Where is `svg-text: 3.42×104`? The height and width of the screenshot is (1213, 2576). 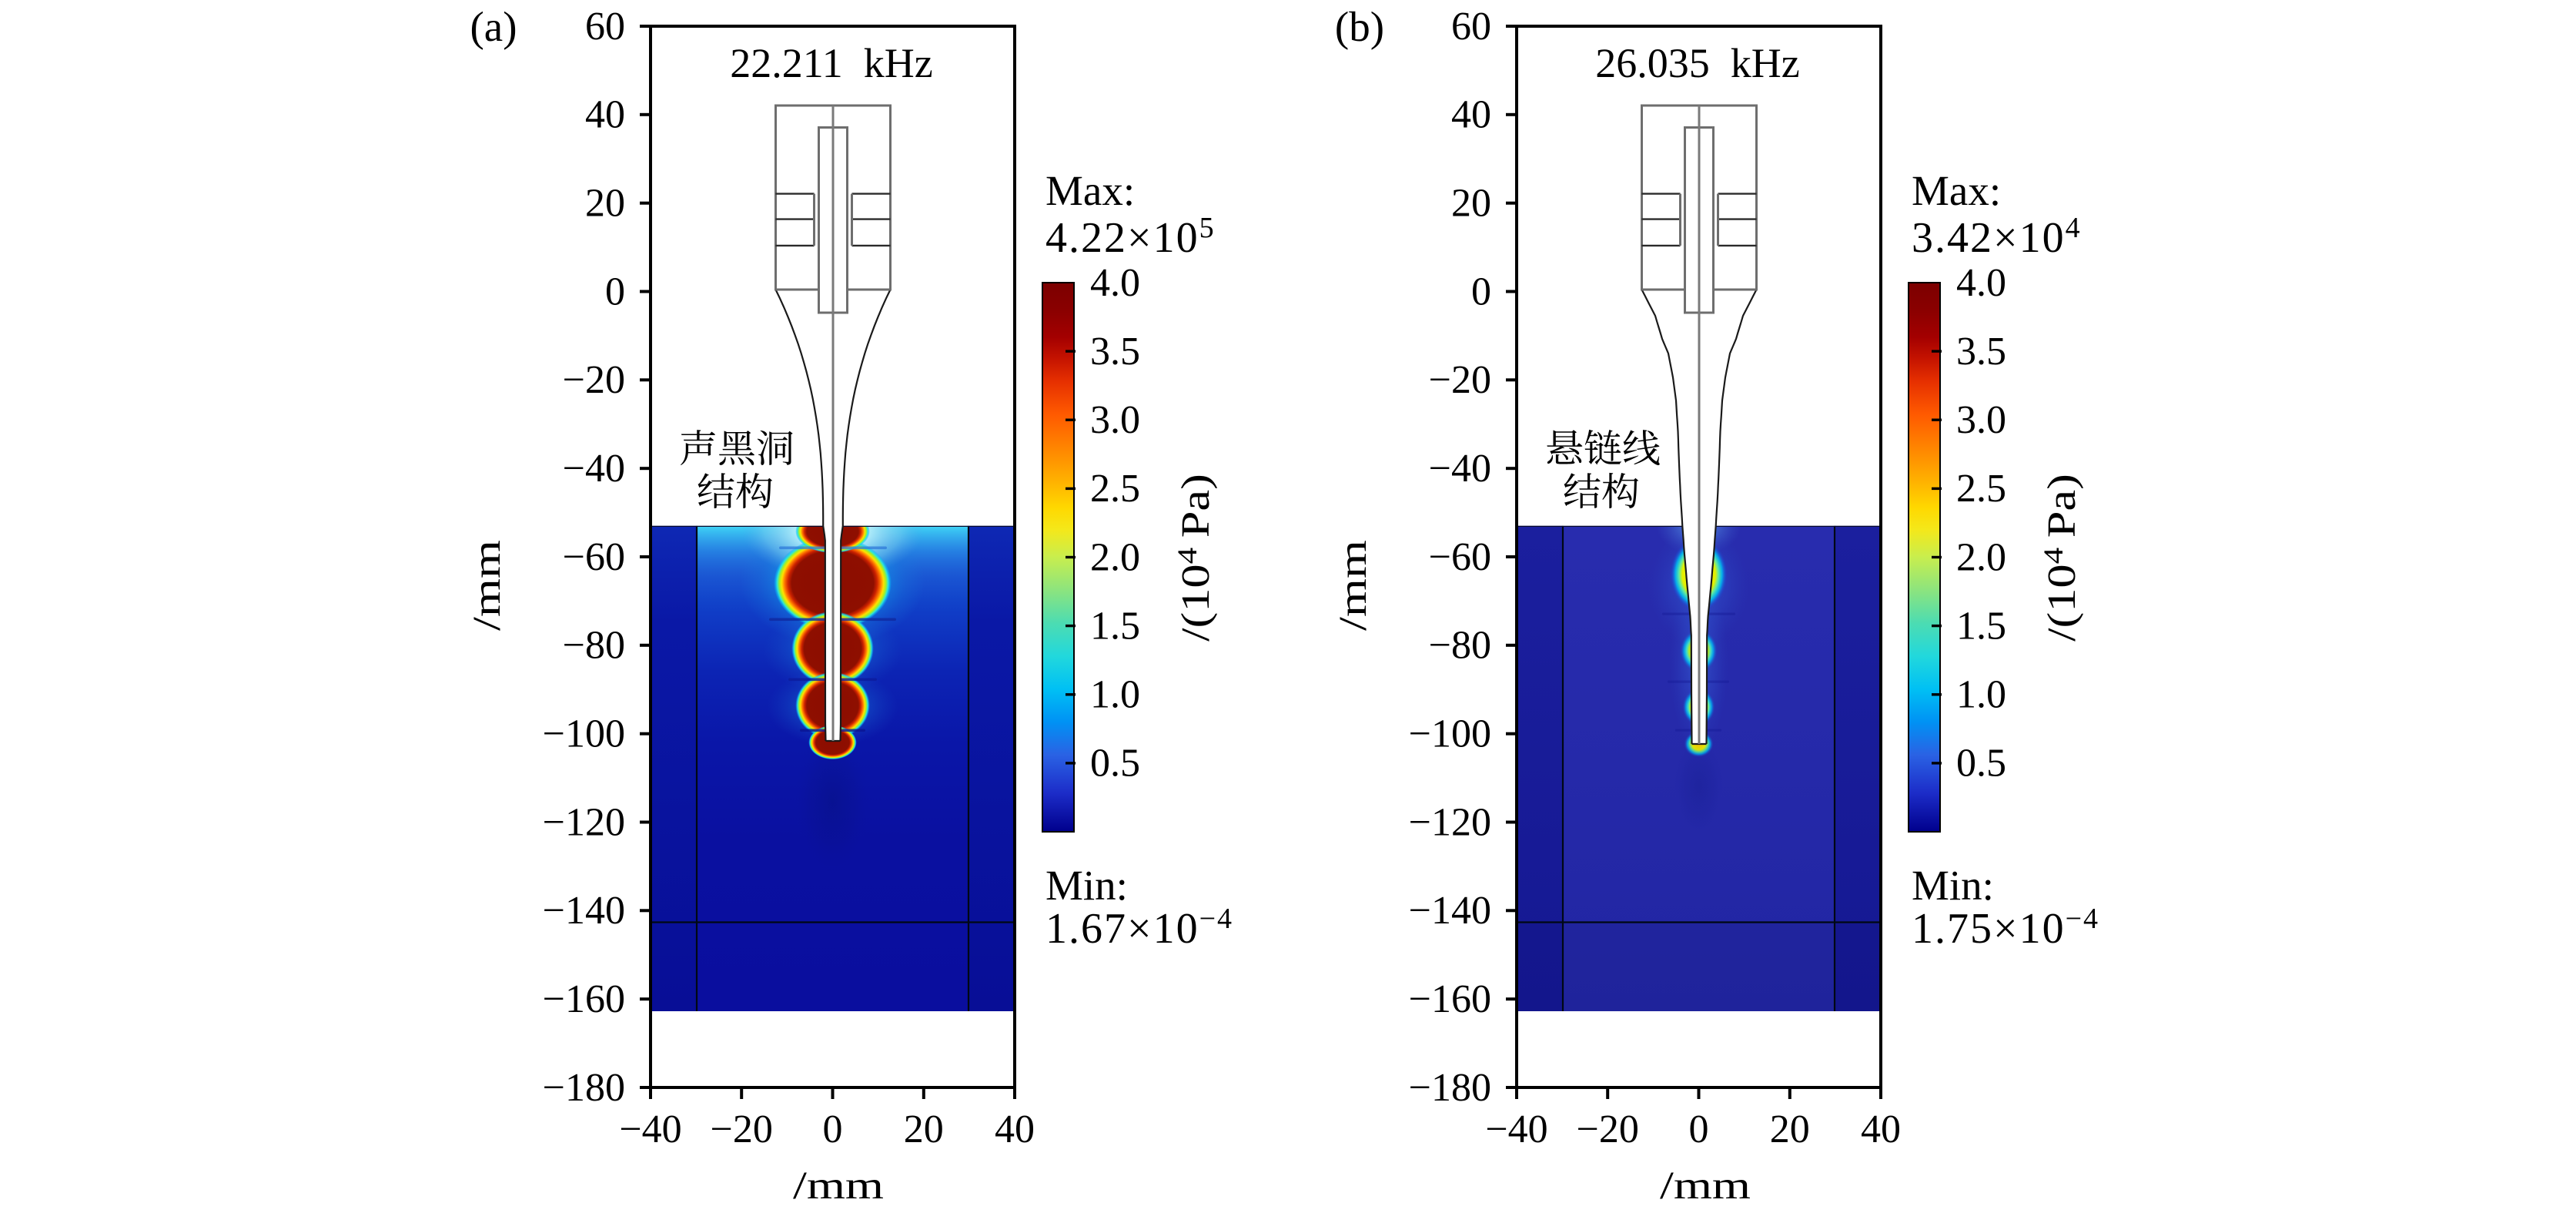 svg-text: 3.42×104 is located at coordinates (1997, 237).